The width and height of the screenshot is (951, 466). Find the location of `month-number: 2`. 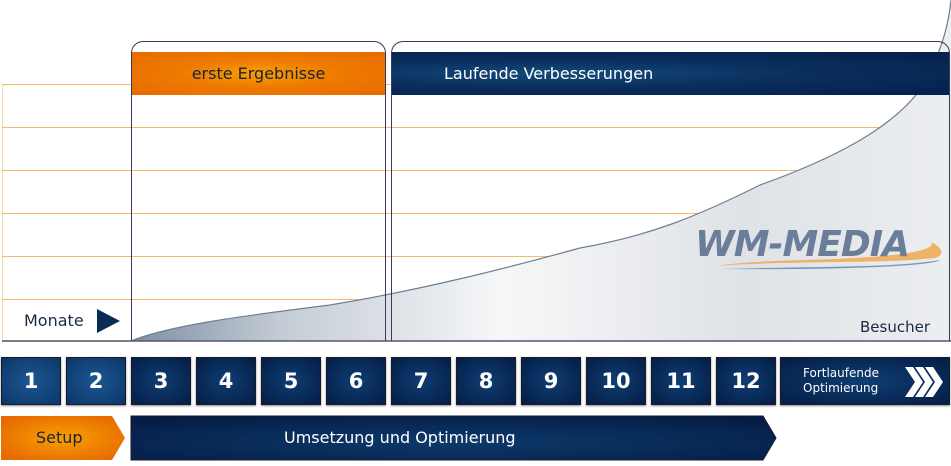

month-number: 2 is located at coordinates (96, 381).